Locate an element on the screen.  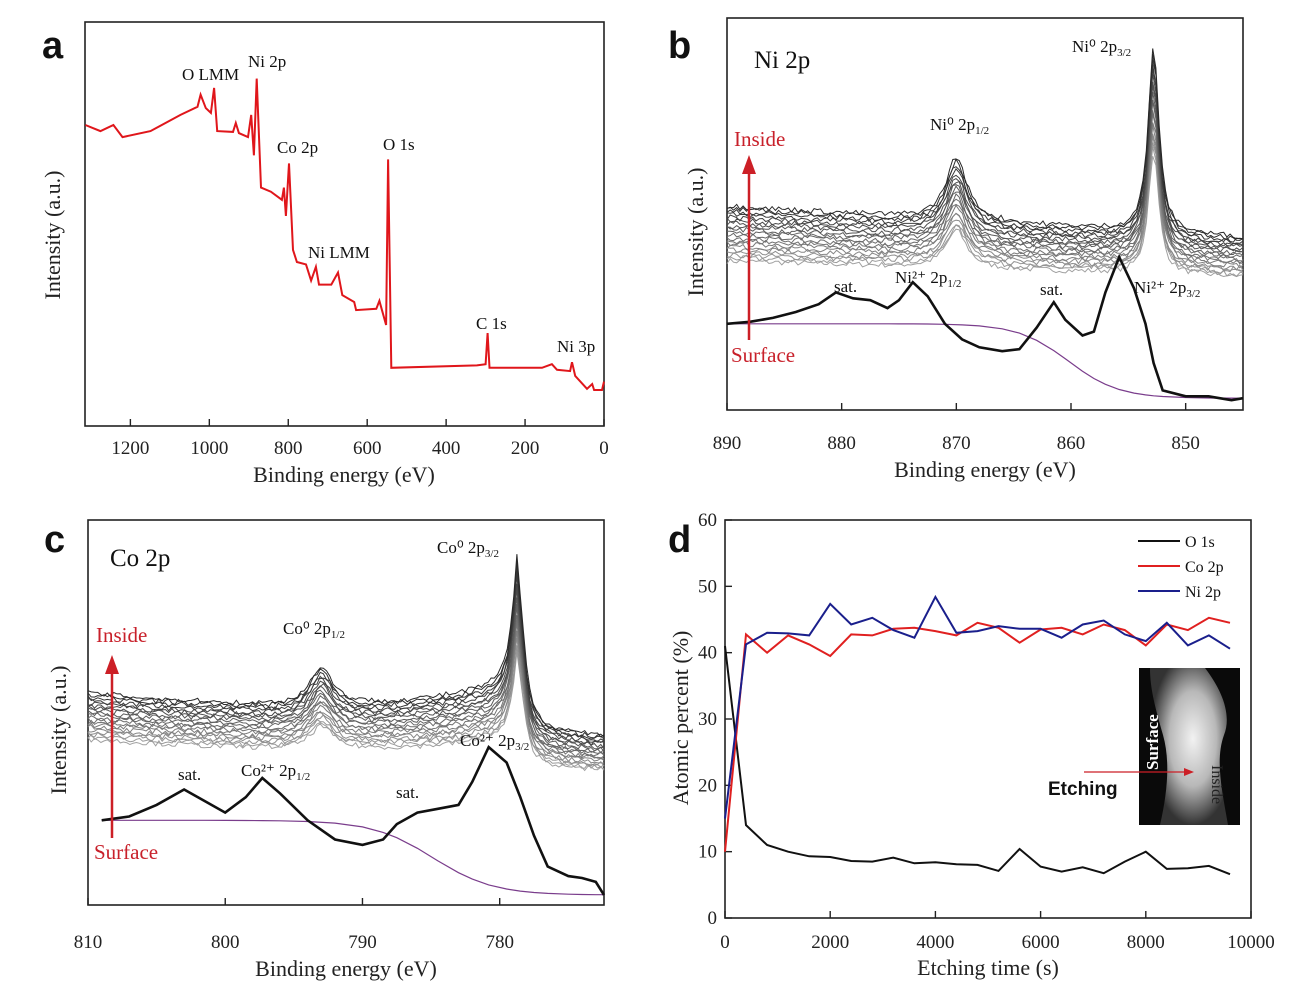
x-tick-label: 200 is located at coordinates (525, 448).